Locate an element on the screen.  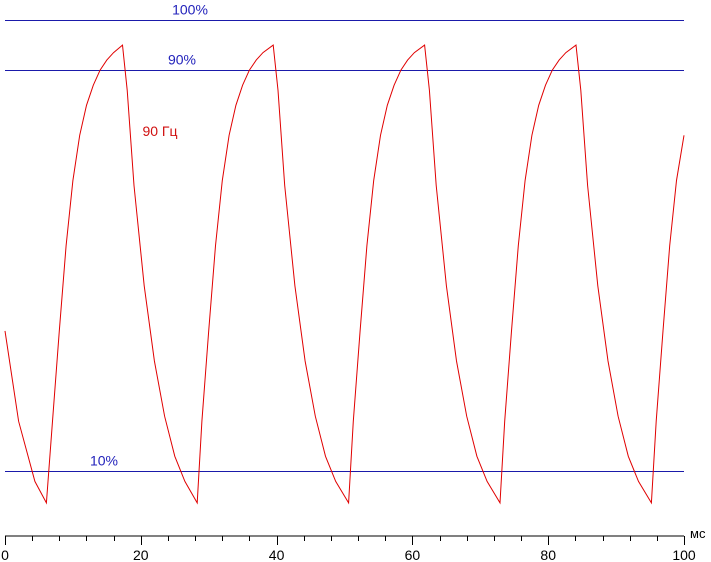
x-ticks: 0 20 40 60 80 100 is located at coordinates (348, 549).